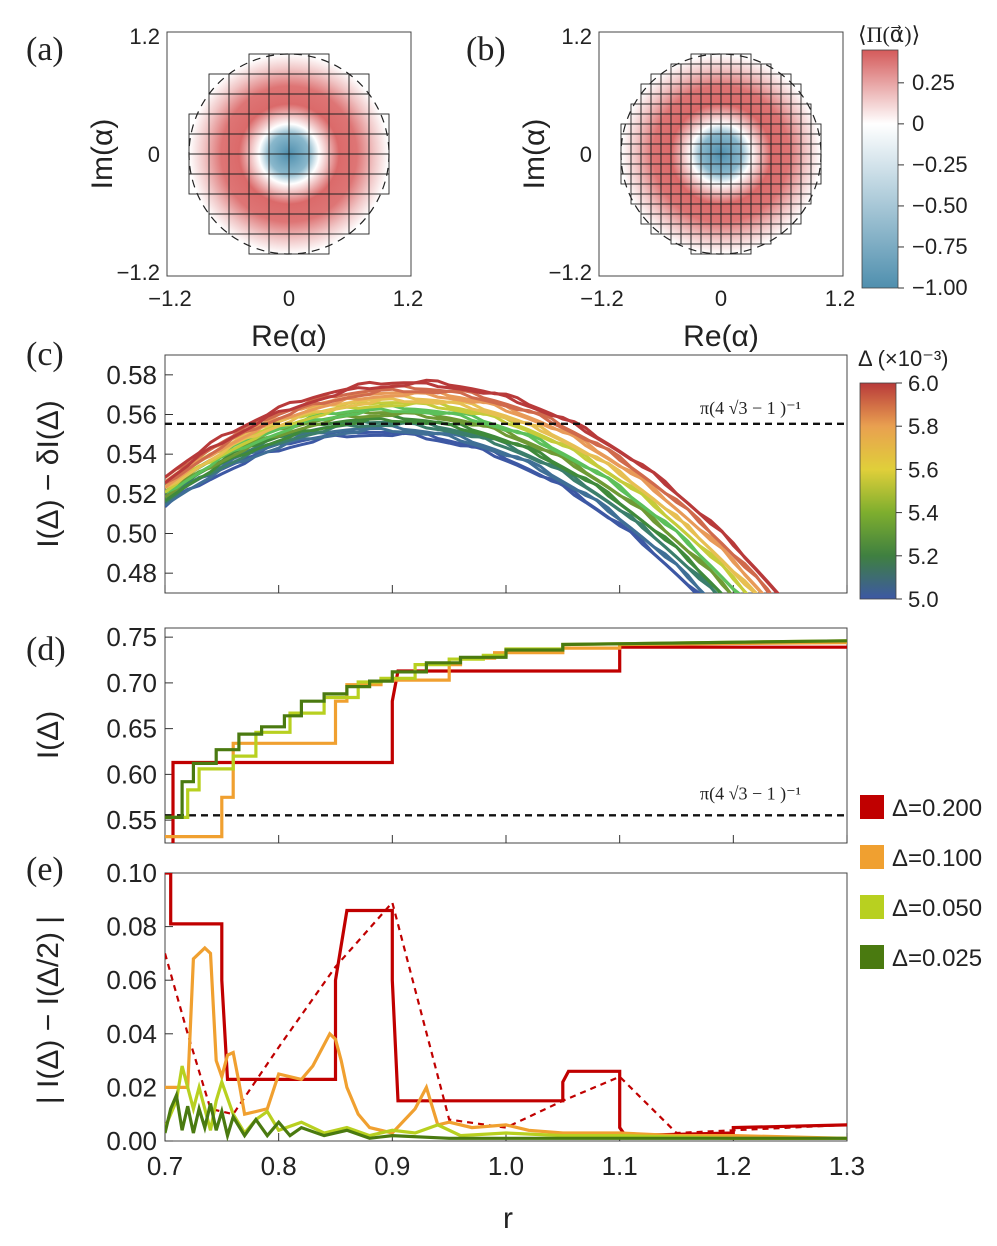 The image size is (997, 1246). Describe the element at coordinates (131, 1087) in the screenshot. I see `panel-e-ytick-label: 0.02` at that location.